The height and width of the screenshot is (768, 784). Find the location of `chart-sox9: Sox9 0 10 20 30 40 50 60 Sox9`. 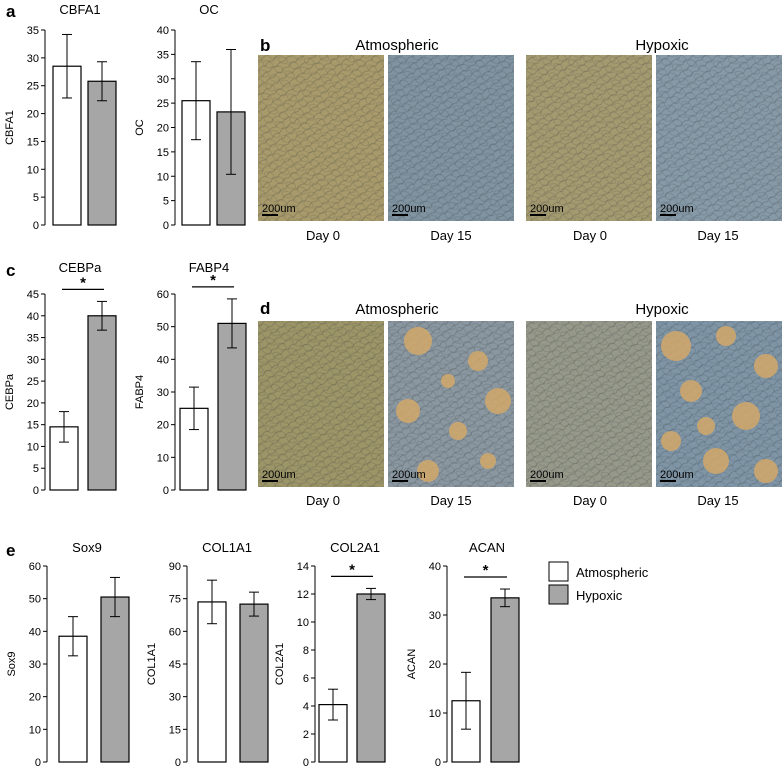

chart-sox9: Sox9 0 10 20 30 40 50 60 Sox9 is located at coordinates (68, 654).